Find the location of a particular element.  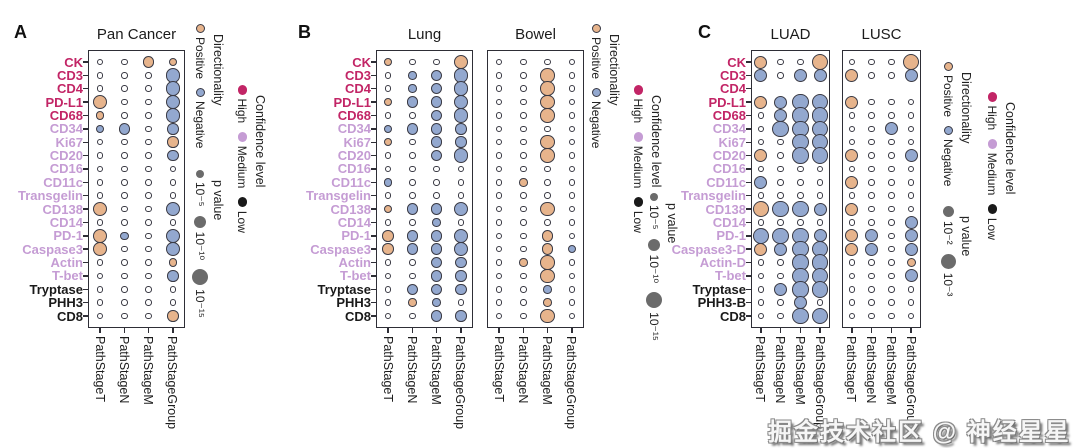

legend-pvalue-item: 10⁻⁵ is located at coordinates (201, 188).